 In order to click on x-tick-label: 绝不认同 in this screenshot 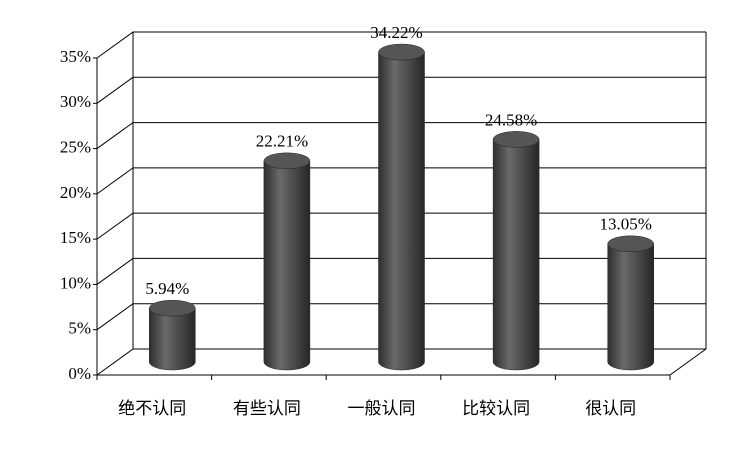, I will do `click(152, 408)`.